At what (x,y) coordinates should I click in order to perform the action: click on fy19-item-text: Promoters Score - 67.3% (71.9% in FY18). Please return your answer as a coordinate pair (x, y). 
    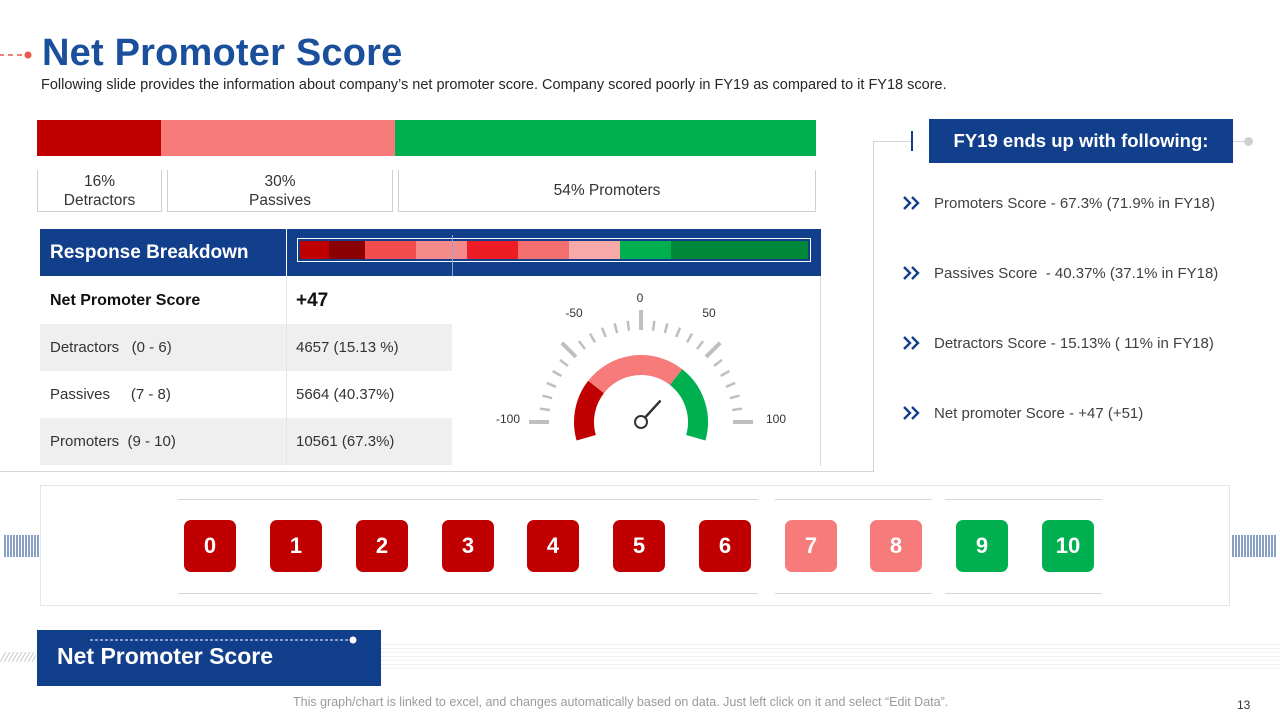
    Looking at the image, I should click on (1074, 203).